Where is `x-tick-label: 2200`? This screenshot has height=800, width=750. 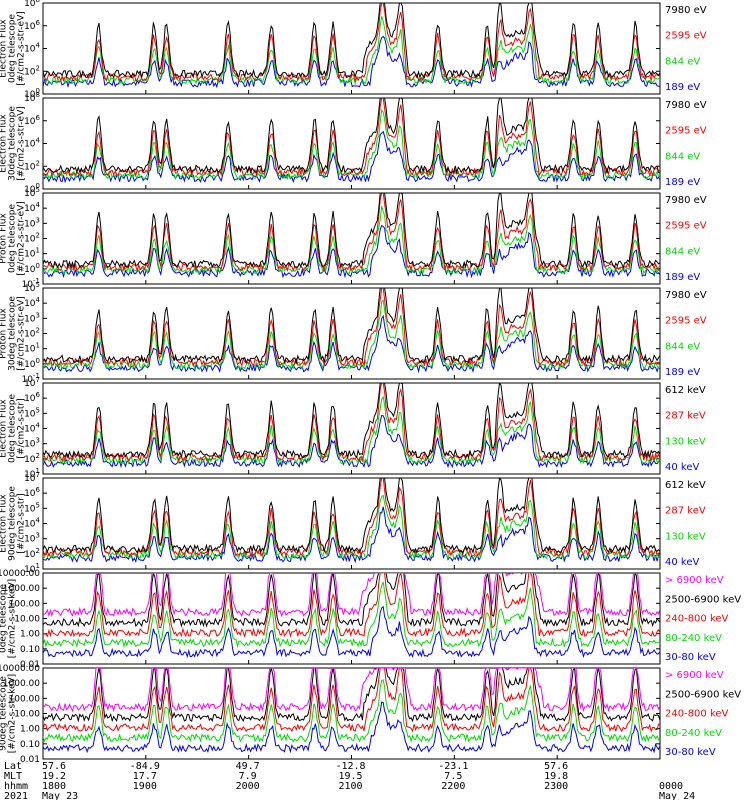
x-tick-label: 2200 is located at coordinates (453, 786).